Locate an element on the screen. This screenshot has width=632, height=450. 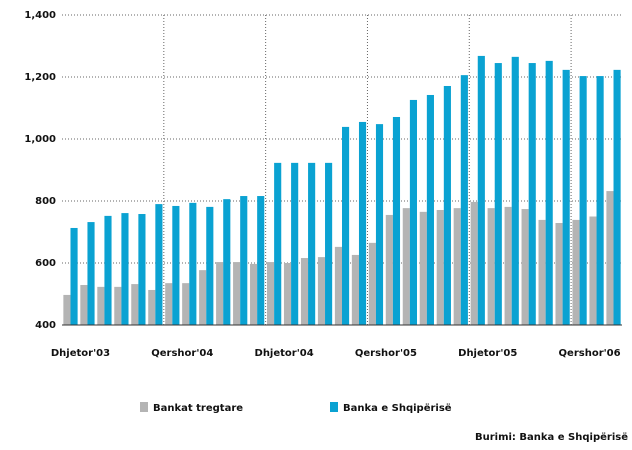
source-note: Burimi: Banka e Shqipërisë is located at coordinates (551, 437).